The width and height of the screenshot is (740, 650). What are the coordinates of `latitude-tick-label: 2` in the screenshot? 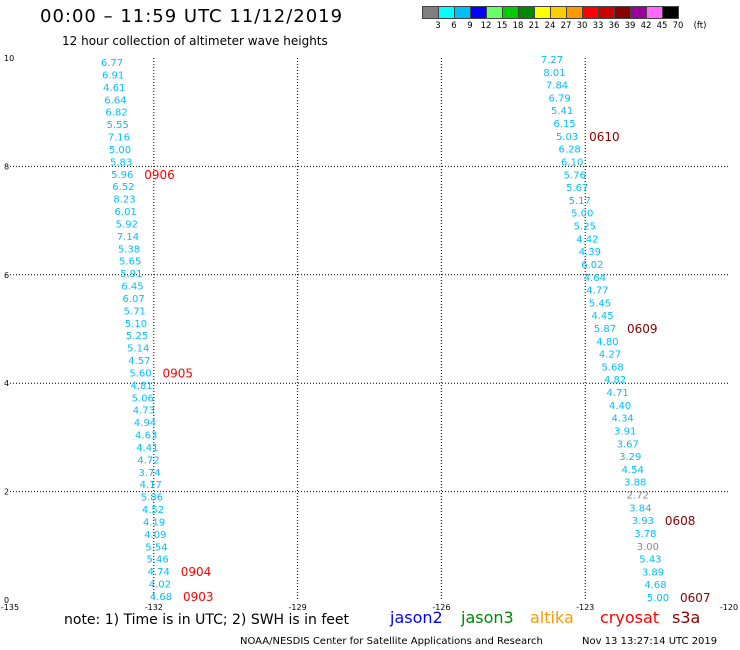 It's located at (6, 492).